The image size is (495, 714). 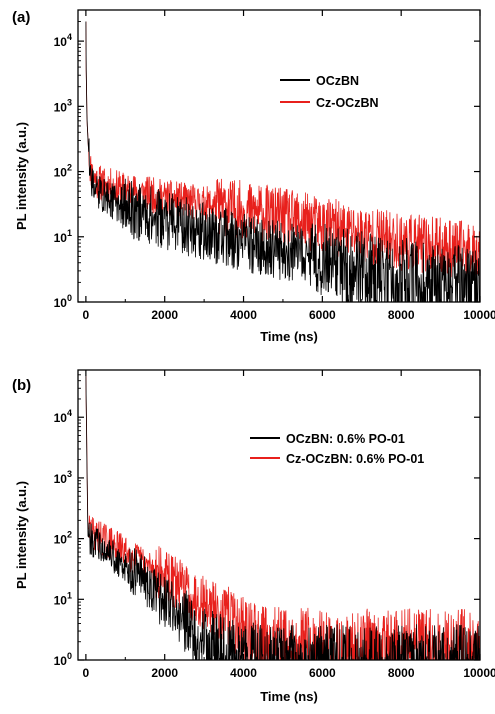 I want to click on legend-label: OCzBN, so click(x=337, y=81).